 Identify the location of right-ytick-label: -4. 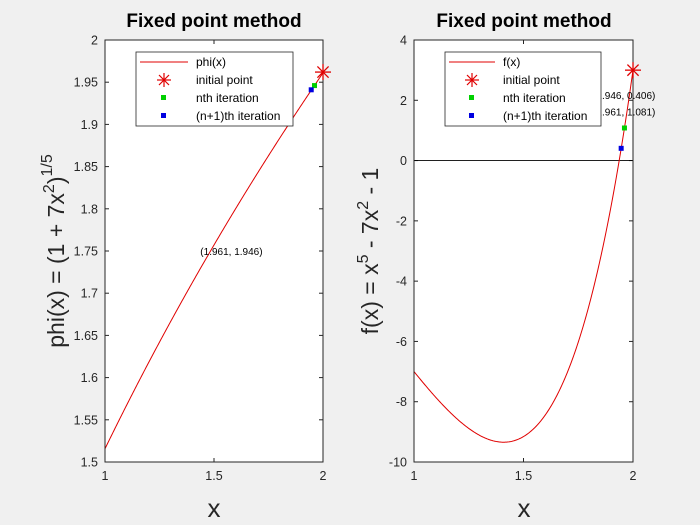
(401, 282).